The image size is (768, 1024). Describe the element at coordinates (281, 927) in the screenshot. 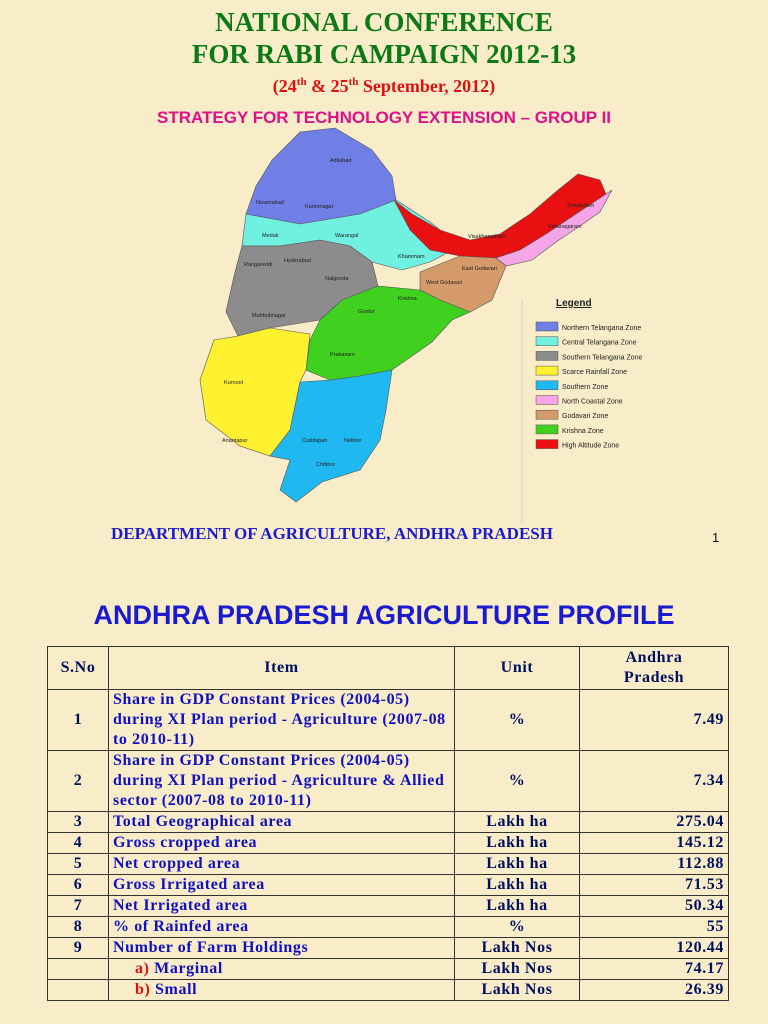

I see `item-cell: % of Rainfed area` at that location.